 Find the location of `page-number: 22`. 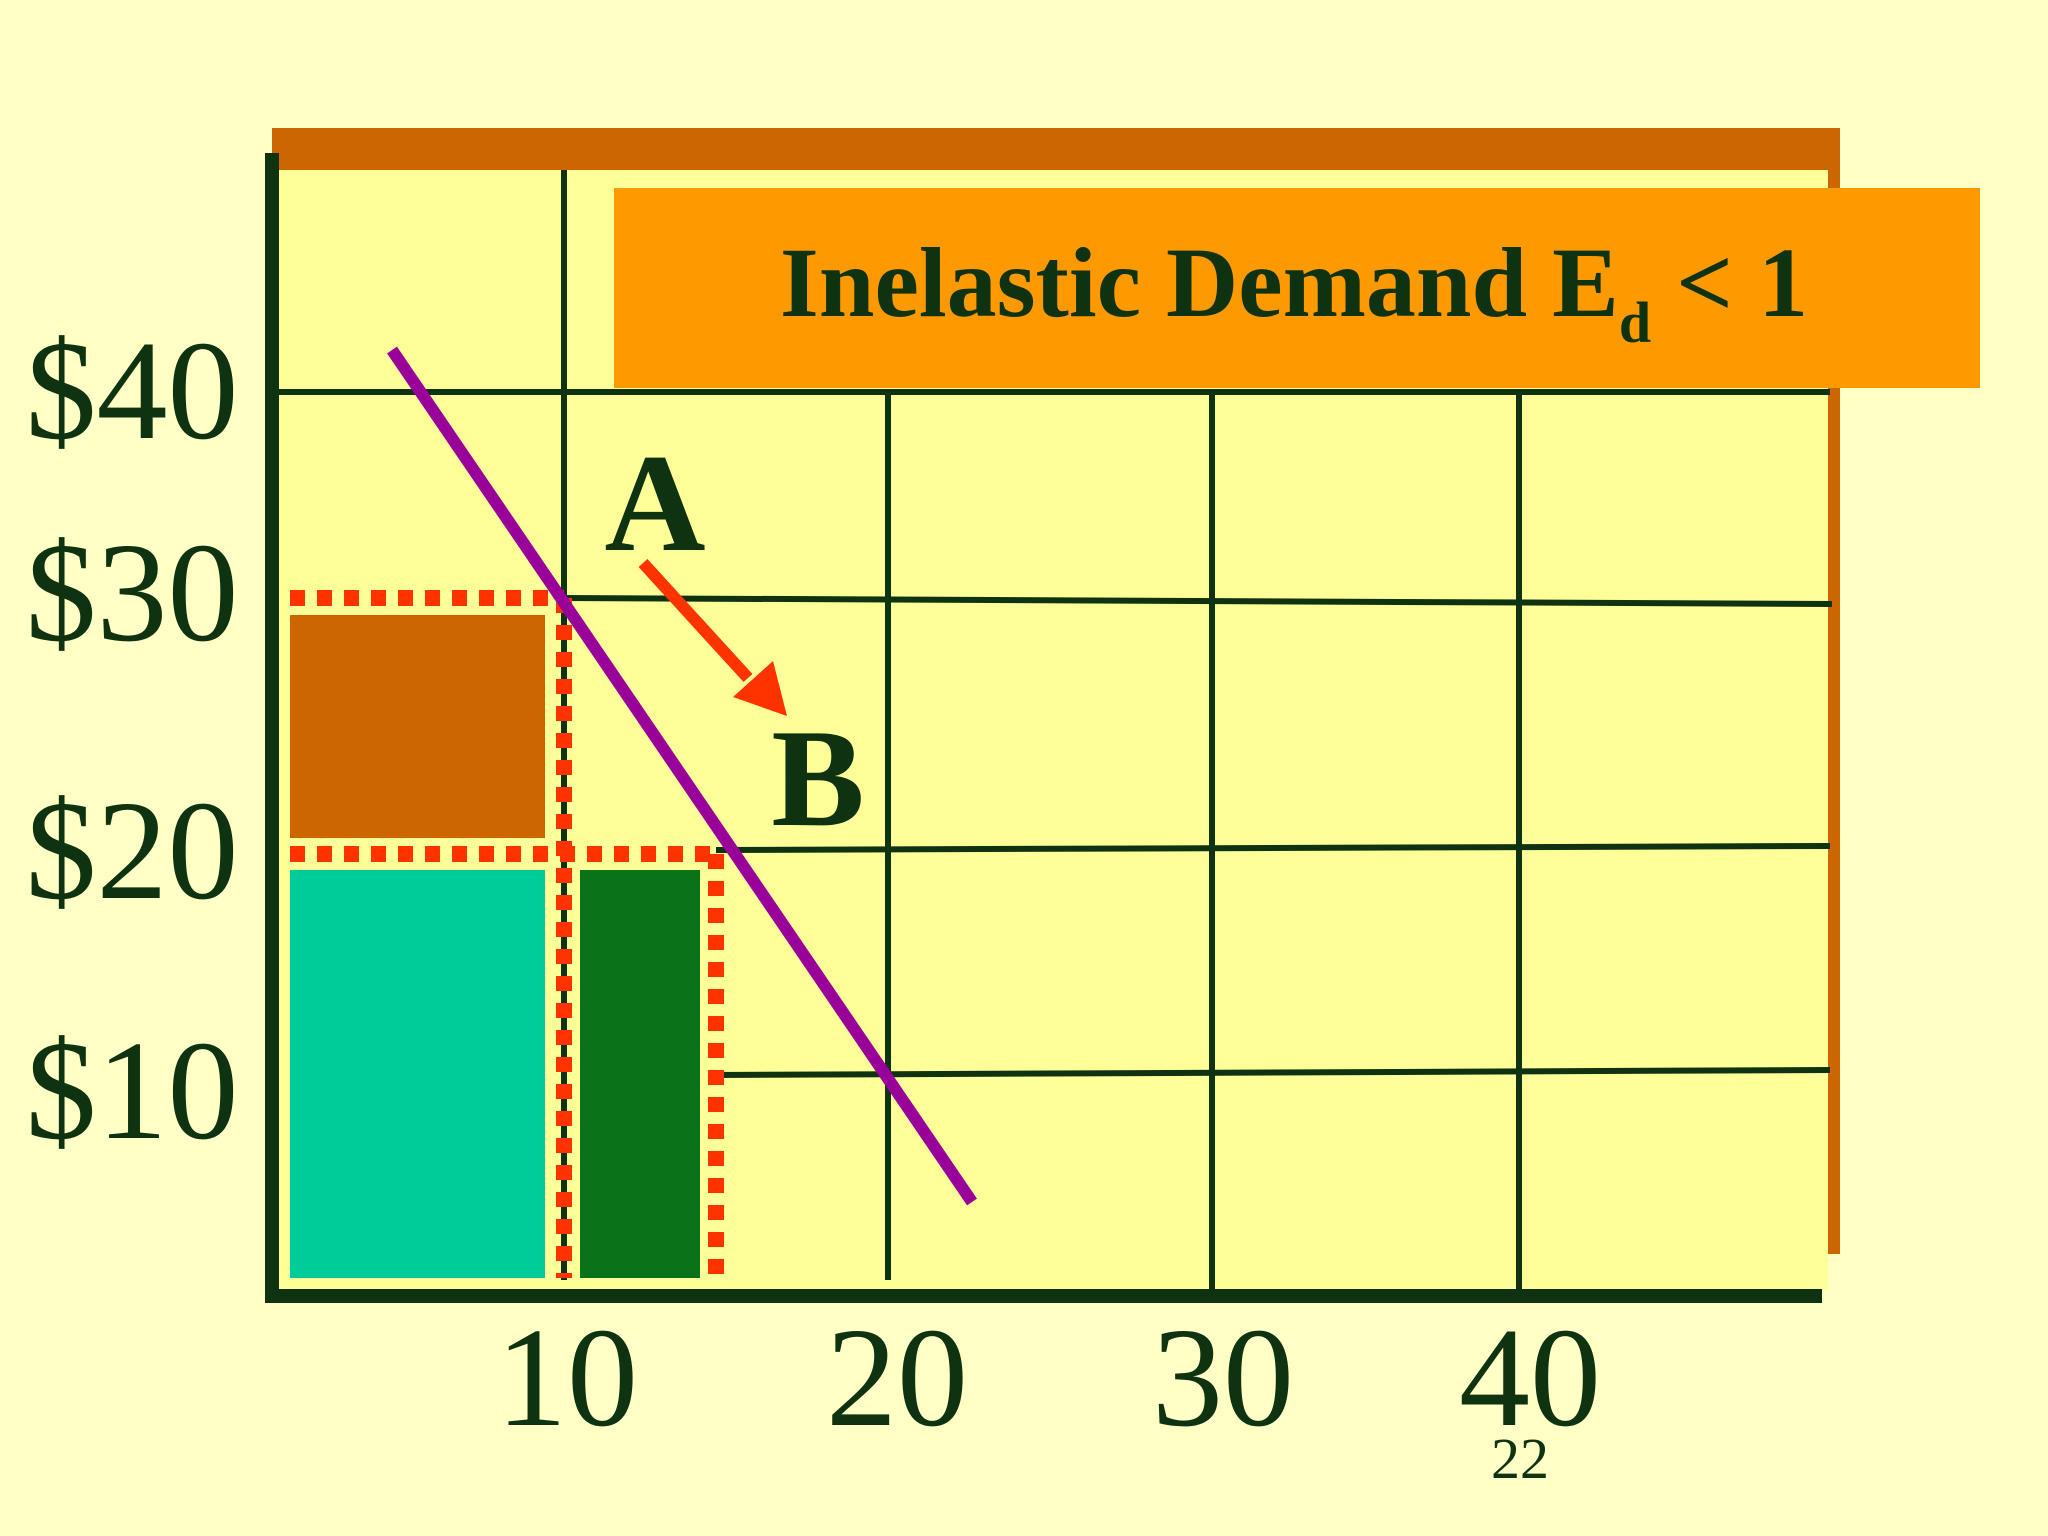

page-number: 22 is located at coordinates (1520, 1458).